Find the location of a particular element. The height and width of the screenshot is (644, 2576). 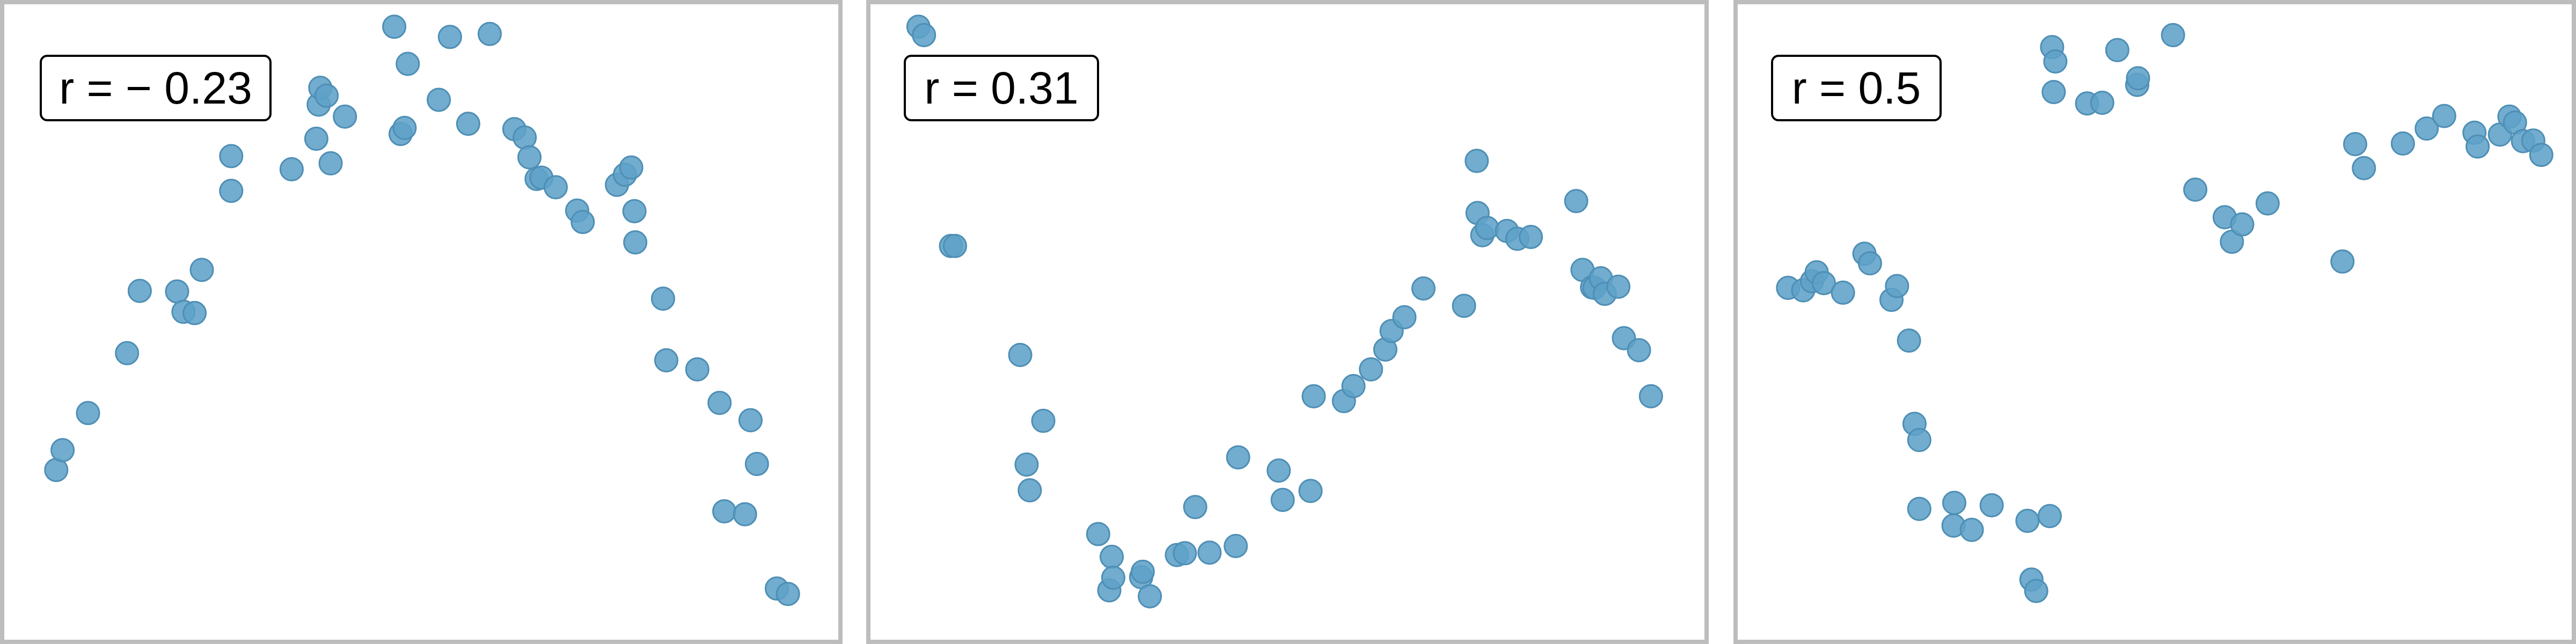

correlation-label-text: r = − 0.23 is located at coordinates (155, 88).